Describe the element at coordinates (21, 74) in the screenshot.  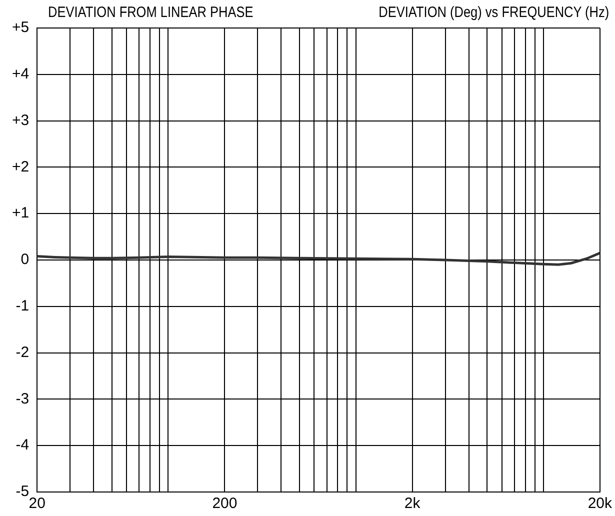
I see `y-tick-label: +4` at that location.